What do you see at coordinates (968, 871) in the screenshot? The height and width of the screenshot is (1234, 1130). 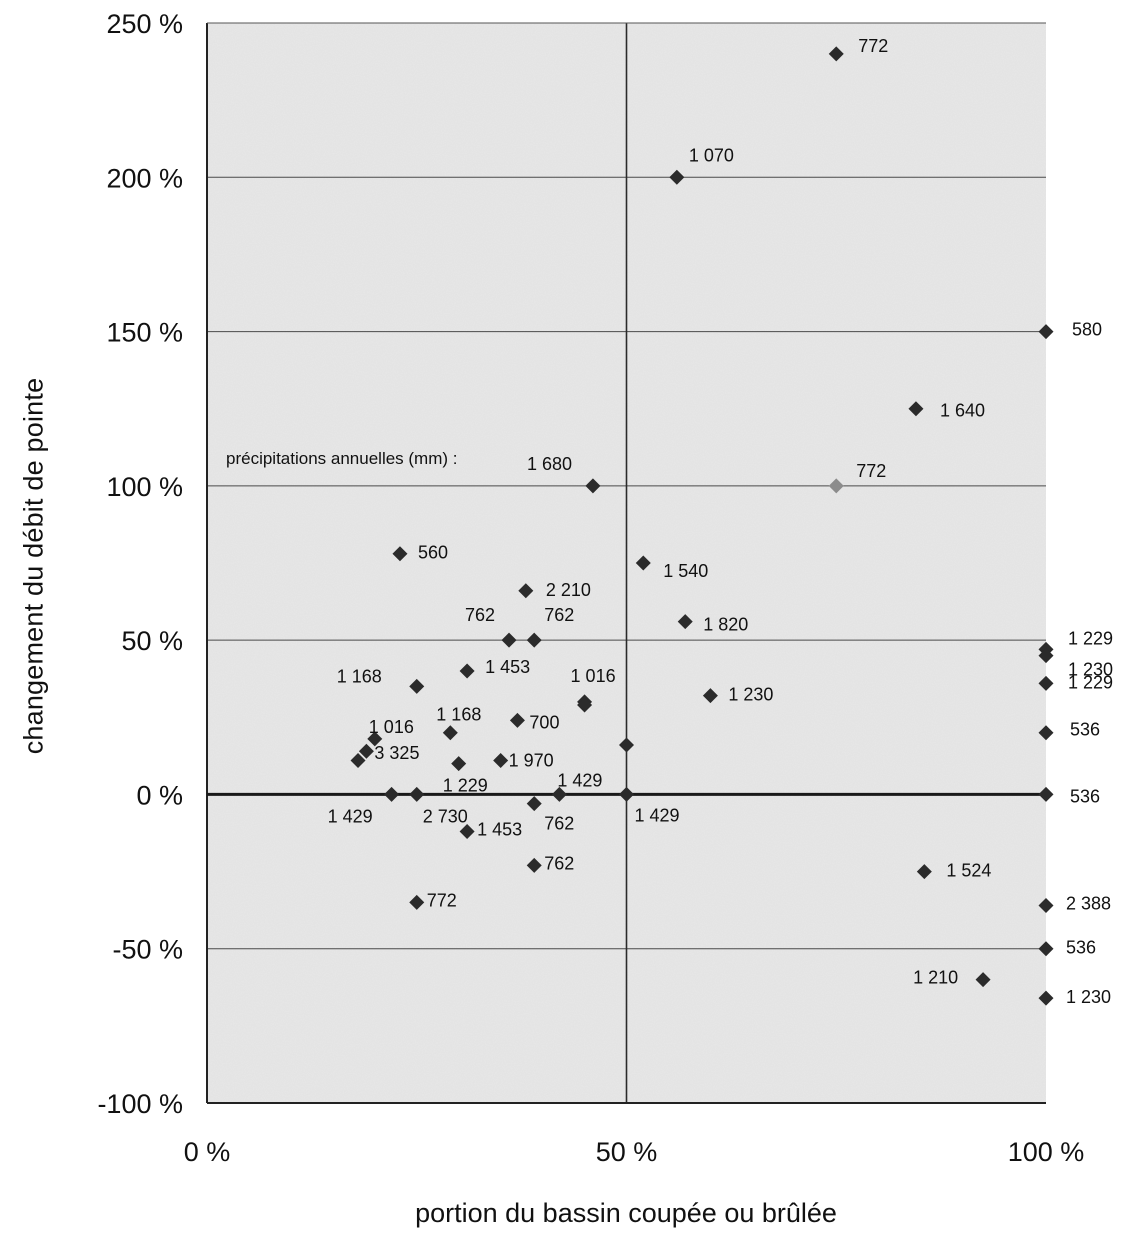 I see `point-label: 1 524` at bounding box center [968, 871].